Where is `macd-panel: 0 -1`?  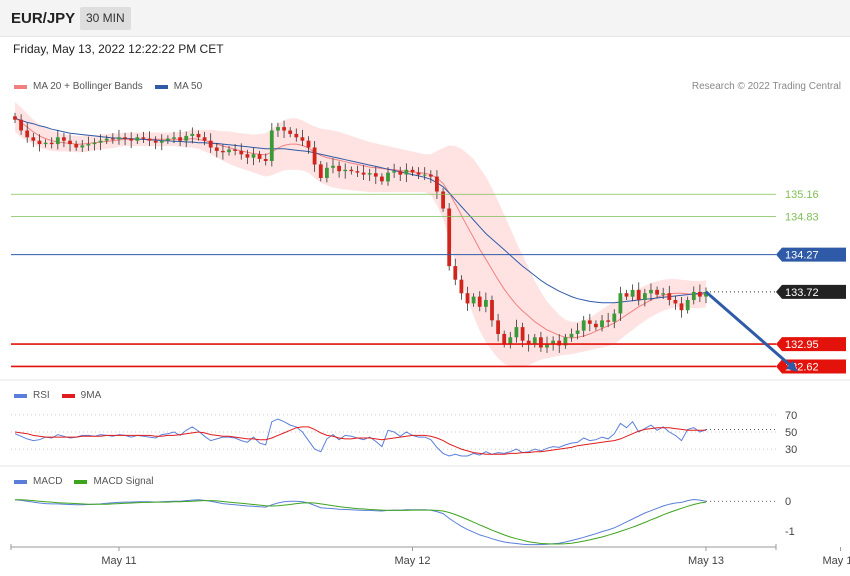
macd-panel: 0 -1 is located at coordinates (404, 521).